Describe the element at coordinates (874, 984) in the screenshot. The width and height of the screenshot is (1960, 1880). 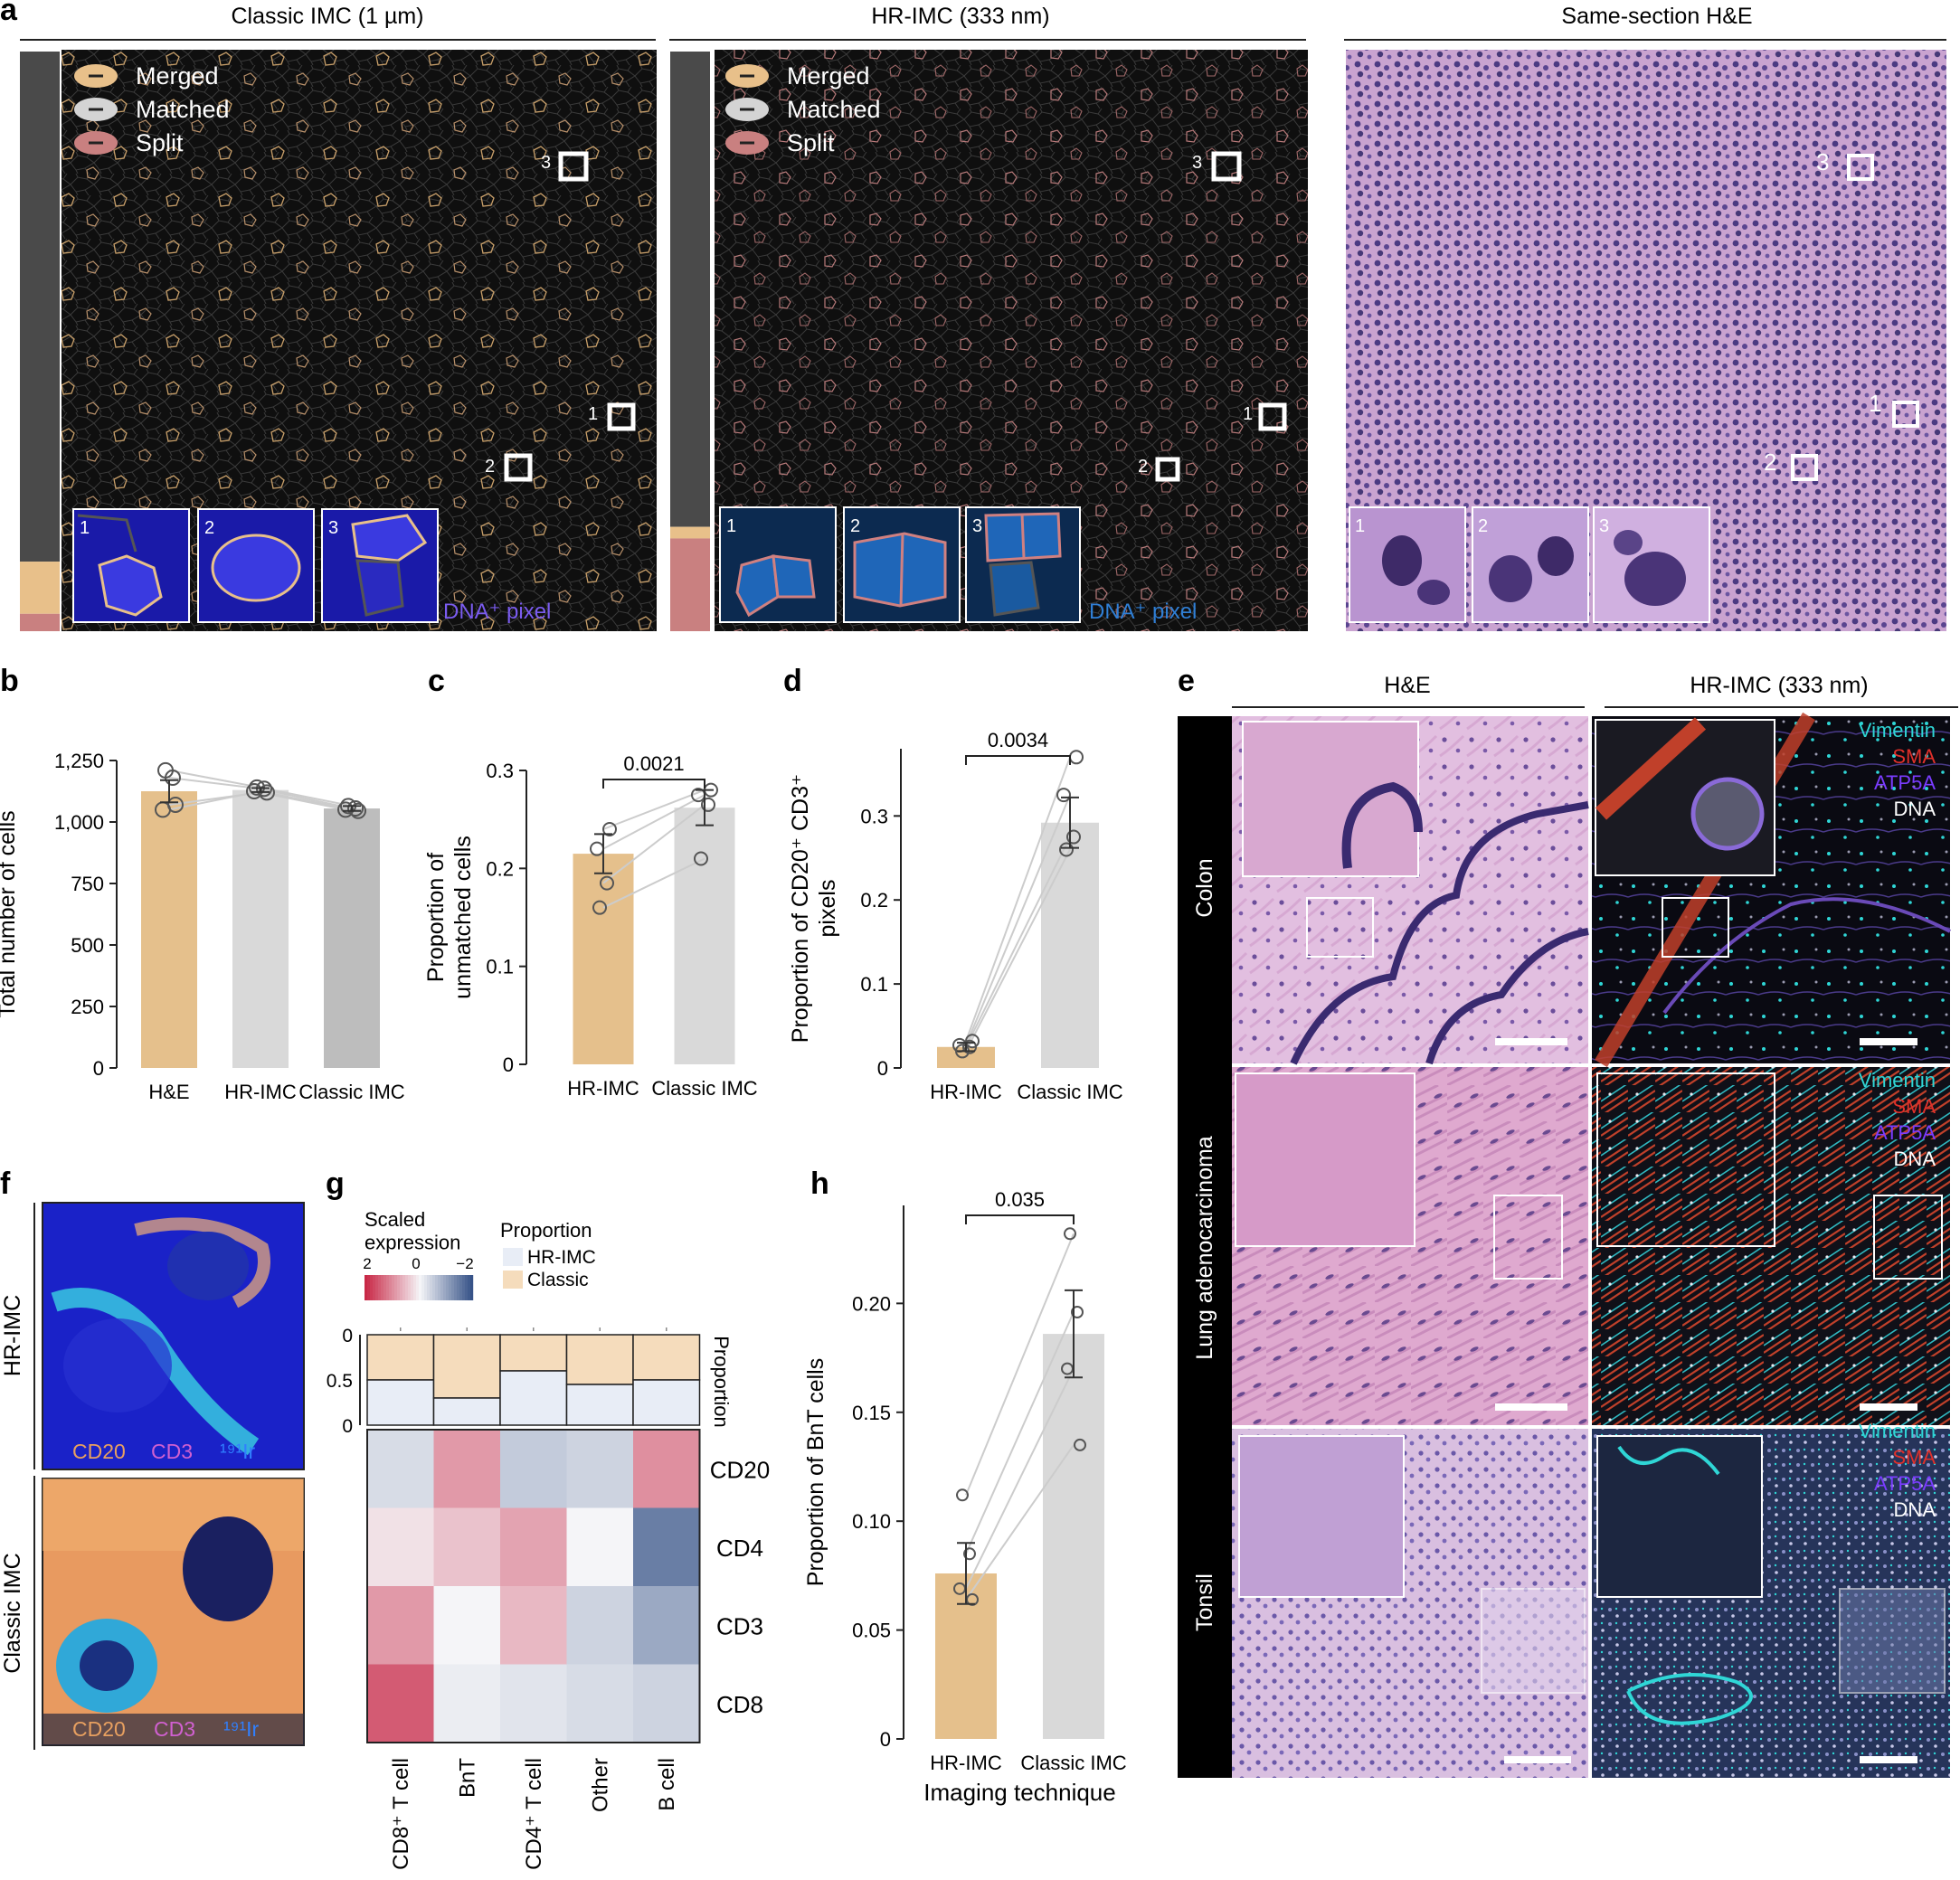
I see `y-tick-label: 0.1` at that location.